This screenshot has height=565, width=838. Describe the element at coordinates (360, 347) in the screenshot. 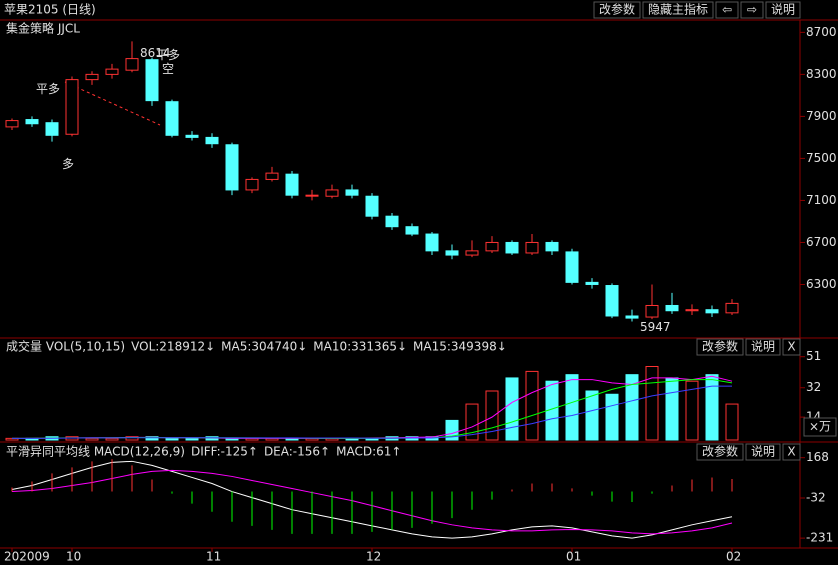

I see `legend-item: MA10:331365↓` at that location.